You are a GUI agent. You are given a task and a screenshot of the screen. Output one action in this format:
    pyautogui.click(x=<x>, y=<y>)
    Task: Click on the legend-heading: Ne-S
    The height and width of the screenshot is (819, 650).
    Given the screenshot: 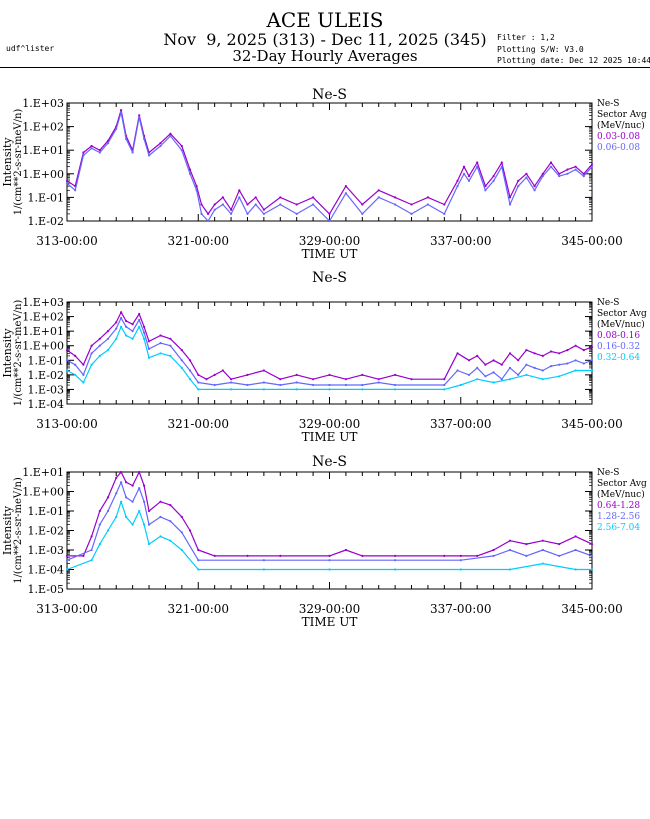 What is the action you would take?
    pyautogui.click(x=608, y=104)
    